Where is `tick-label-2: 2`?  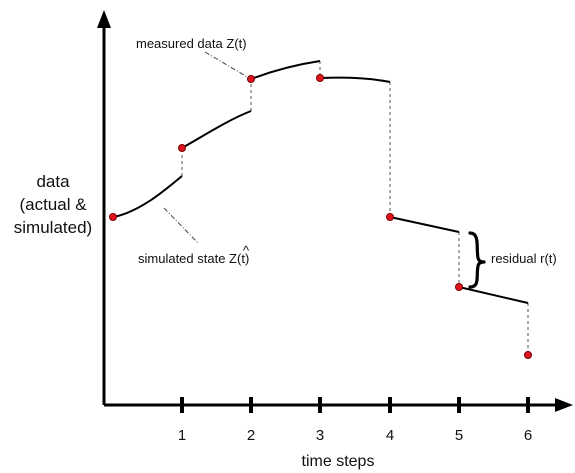
tick-label-2: 2 is located at coordinates (251, 435).